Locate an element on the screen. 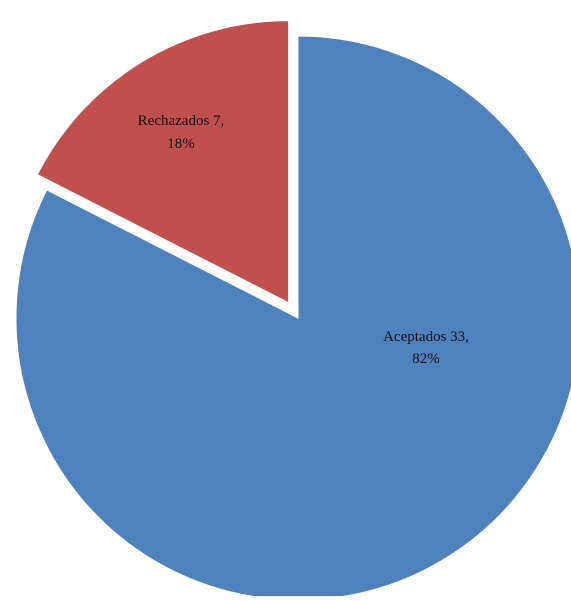 This screenshot has width=571, height=601. data-label-rechazados-line2: 18% is located at coordinates (181, 144).